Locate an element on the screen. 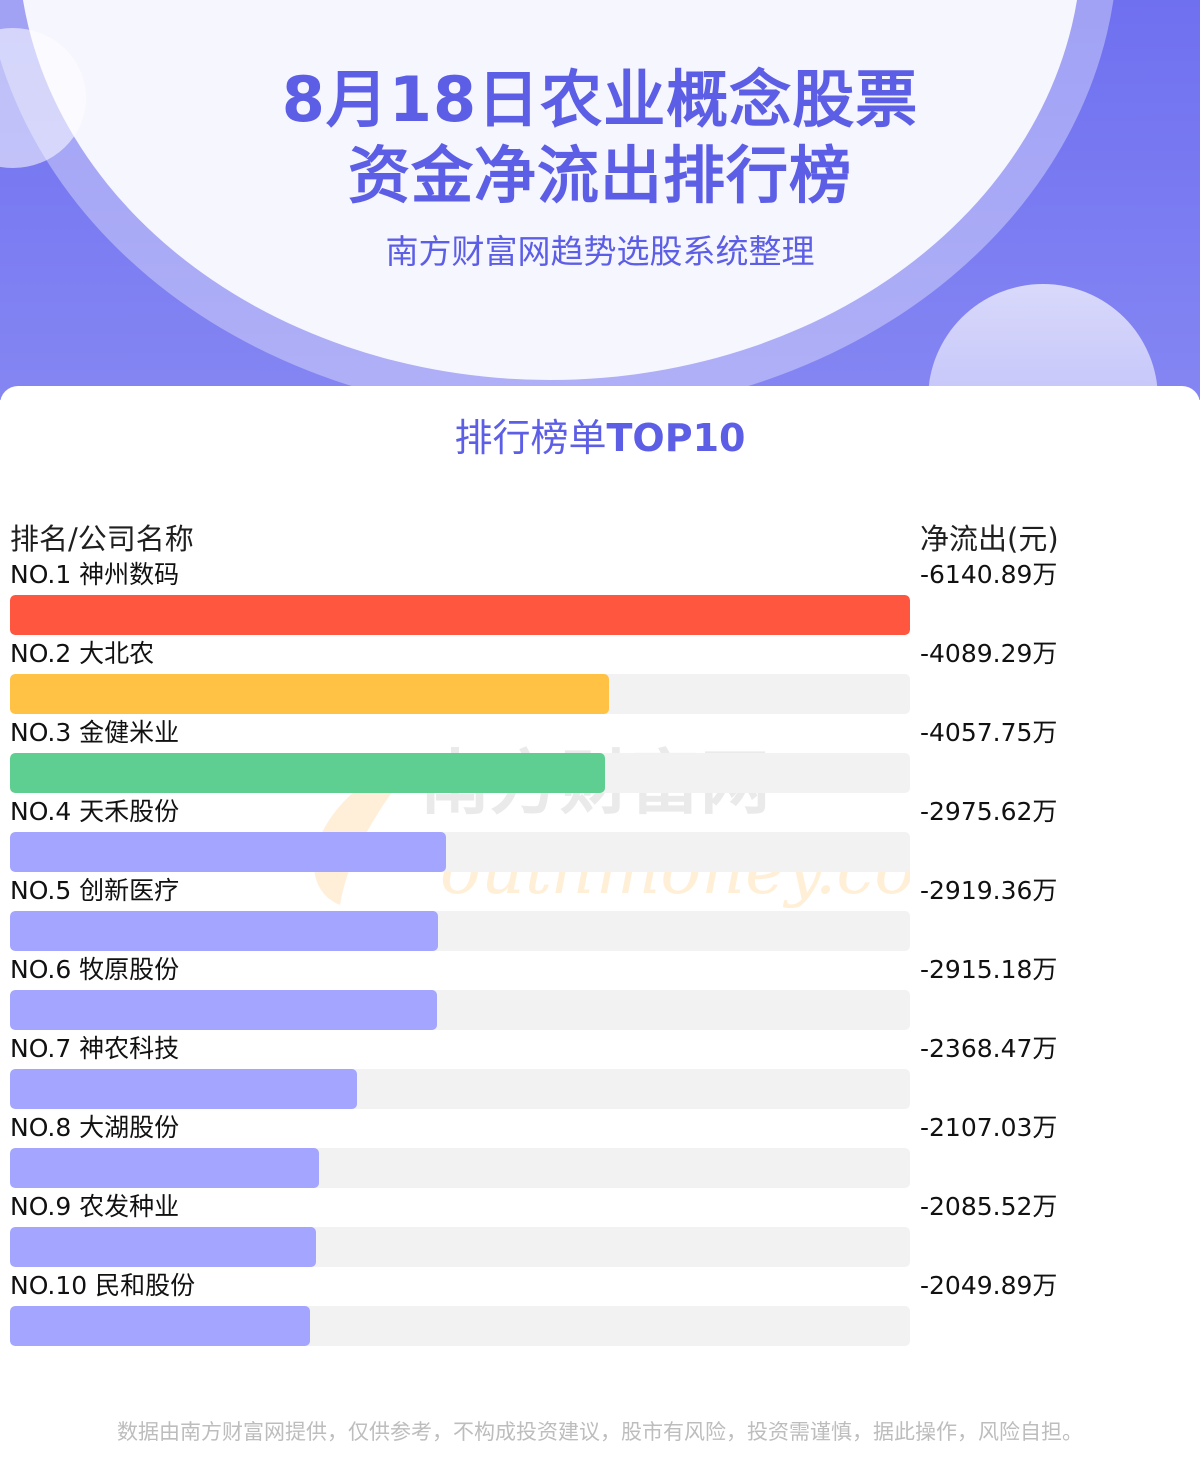  page-title-line2: 资金净流出排行榜 is located at coordinates (599, 175).